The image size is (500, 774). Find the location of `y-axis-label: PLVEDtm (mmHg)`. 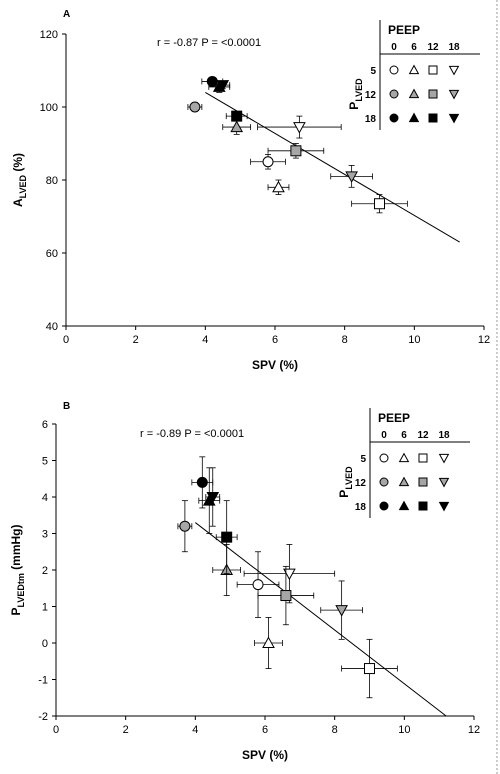

y-axis-label: PLVEDtm (mmHg) is located at coordinates (17, 569).